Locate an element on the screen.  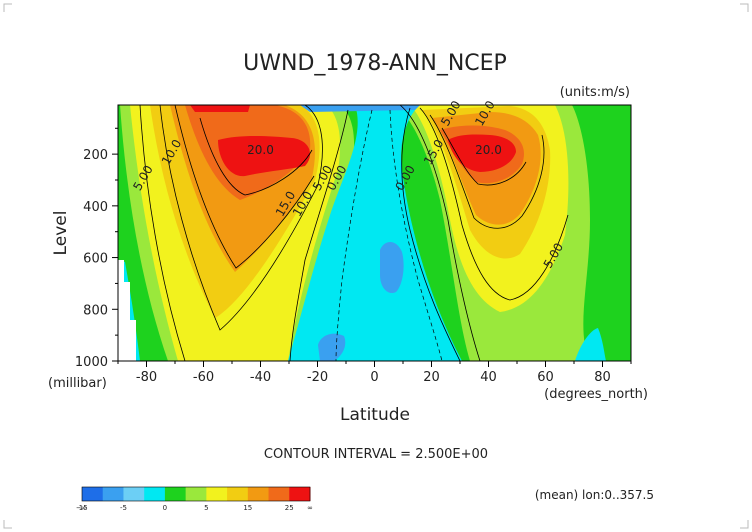
nh-contour-zero is located at coordinates (431, 234).